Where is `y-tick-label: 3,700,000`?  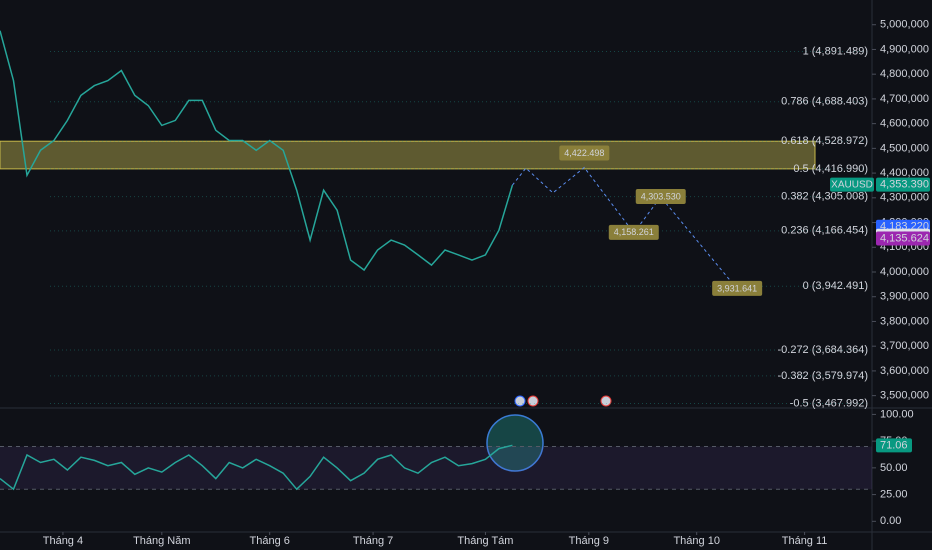
y-tick-label: 3,700,000 is located at coordinates (904, 346).